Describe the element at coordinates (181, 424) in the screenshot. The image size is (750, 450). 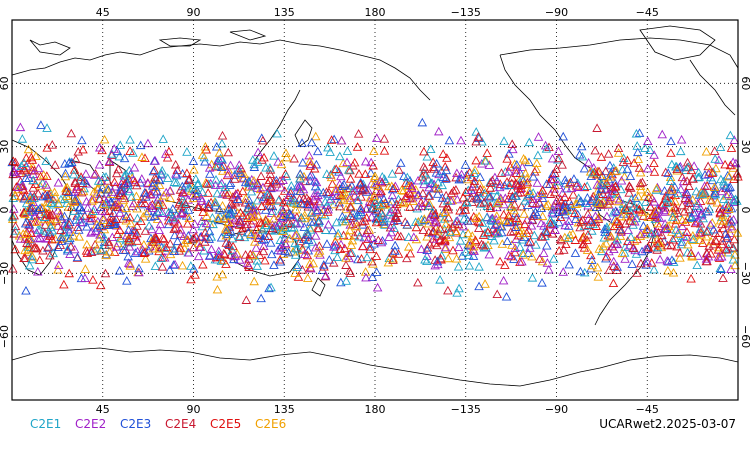
I see `legend-item-c2e4: C2E4` at that location.